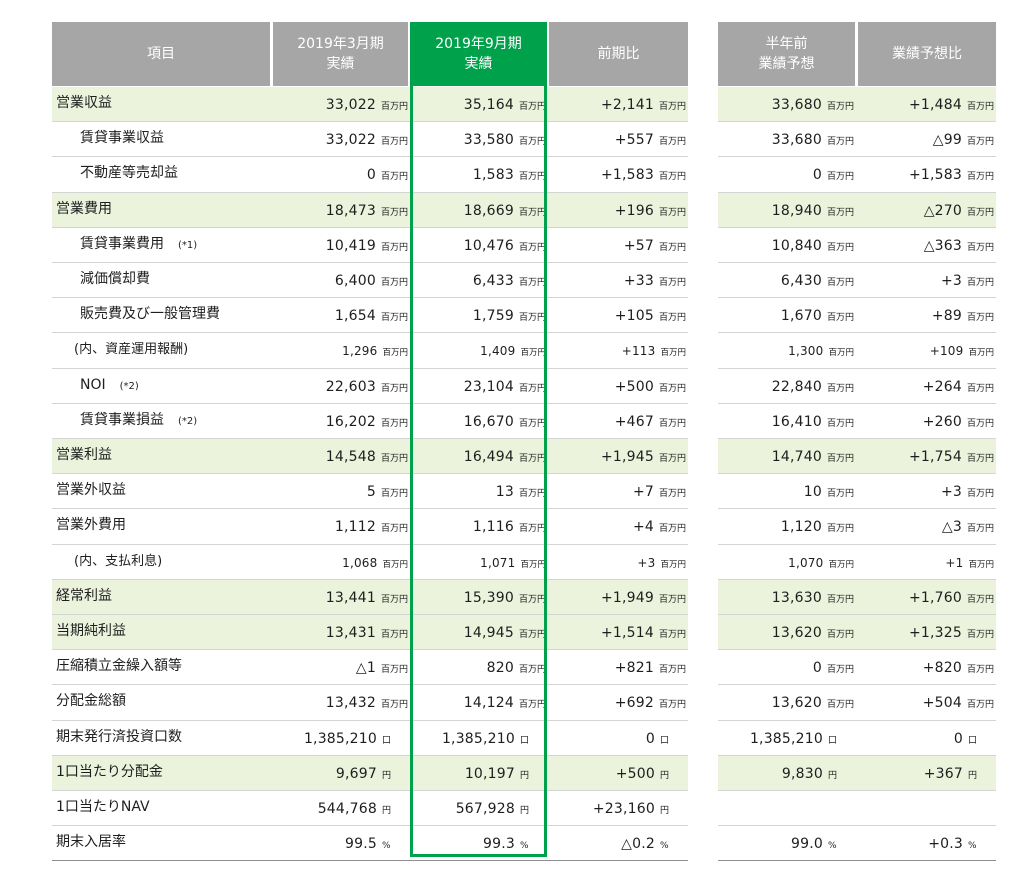 The height and width of the screenshot is (880, 1024). I want to click on cell-value: 14,548, so click(350, 457).